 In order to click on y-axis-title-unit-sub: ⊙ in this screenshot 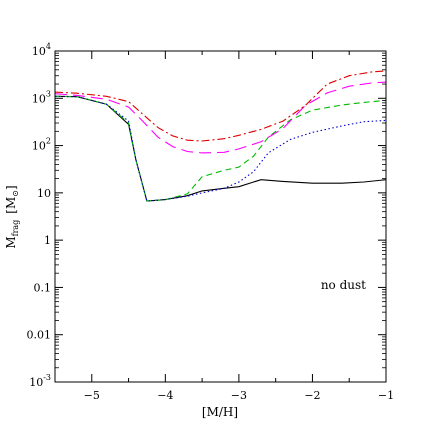, I will do `click(15, 193)`.